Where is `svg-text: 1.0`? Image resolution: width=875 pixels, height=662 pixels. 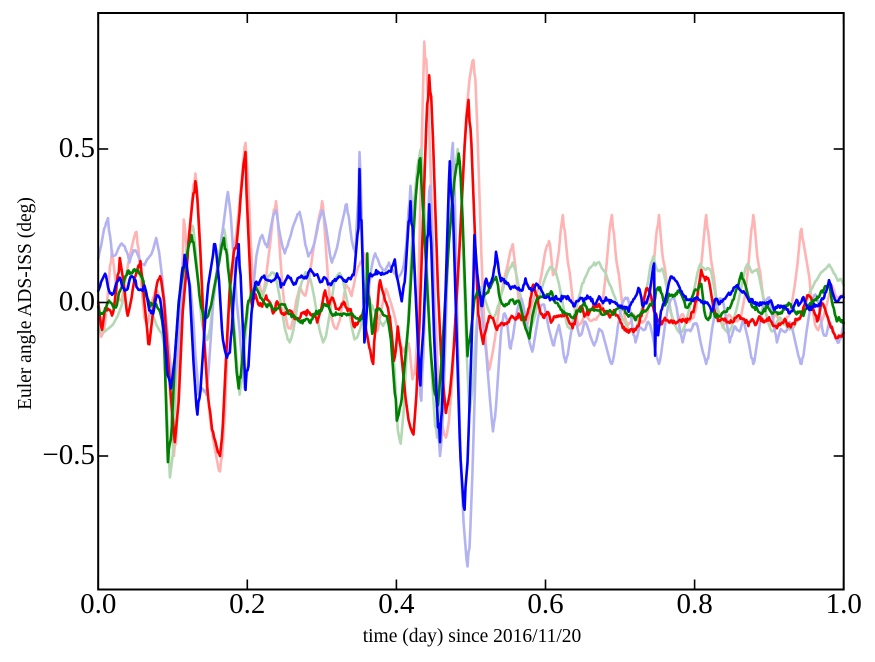
svg-text: 1.0 is located at coordinates (844, 604).